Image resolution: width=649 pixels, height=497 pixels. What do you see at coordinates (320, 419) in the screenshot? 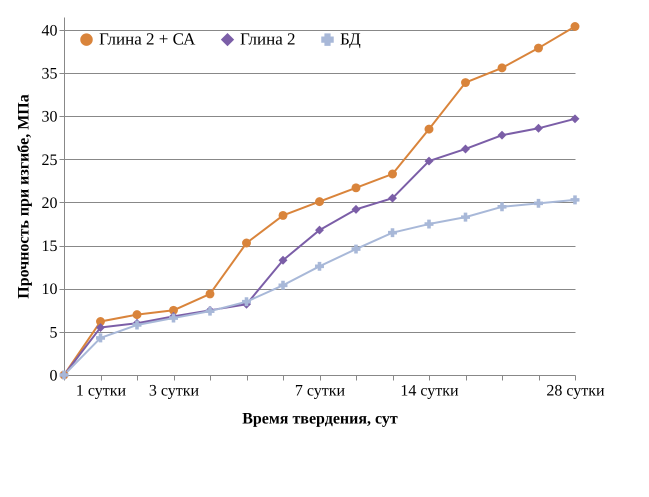
I see `x-axis-title: Время твердения, сут` at bounding box center [320, 419].